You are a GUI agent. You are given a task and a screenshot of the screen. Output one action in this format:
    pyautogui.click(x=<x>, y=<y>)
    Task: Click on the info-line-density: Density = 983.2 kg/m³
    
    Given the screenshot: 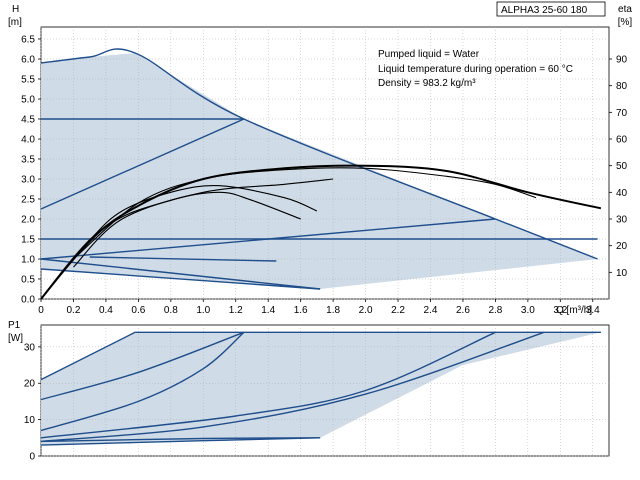 What is the action you would take?
    pyautogui.click(x=427, y=83)
    